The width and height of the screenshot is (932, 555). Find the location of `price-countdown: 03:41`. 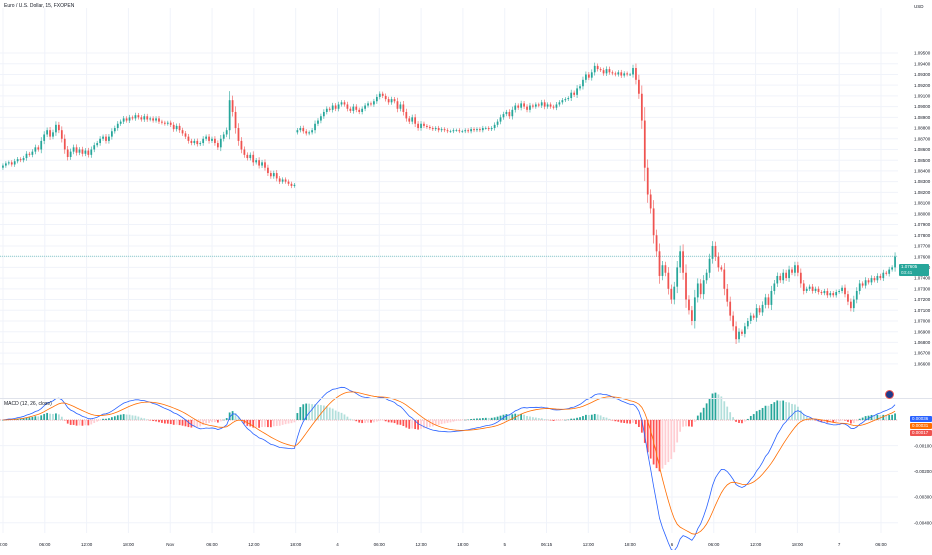

price-countdown: 03:41 is located at coordinates (907, 272).